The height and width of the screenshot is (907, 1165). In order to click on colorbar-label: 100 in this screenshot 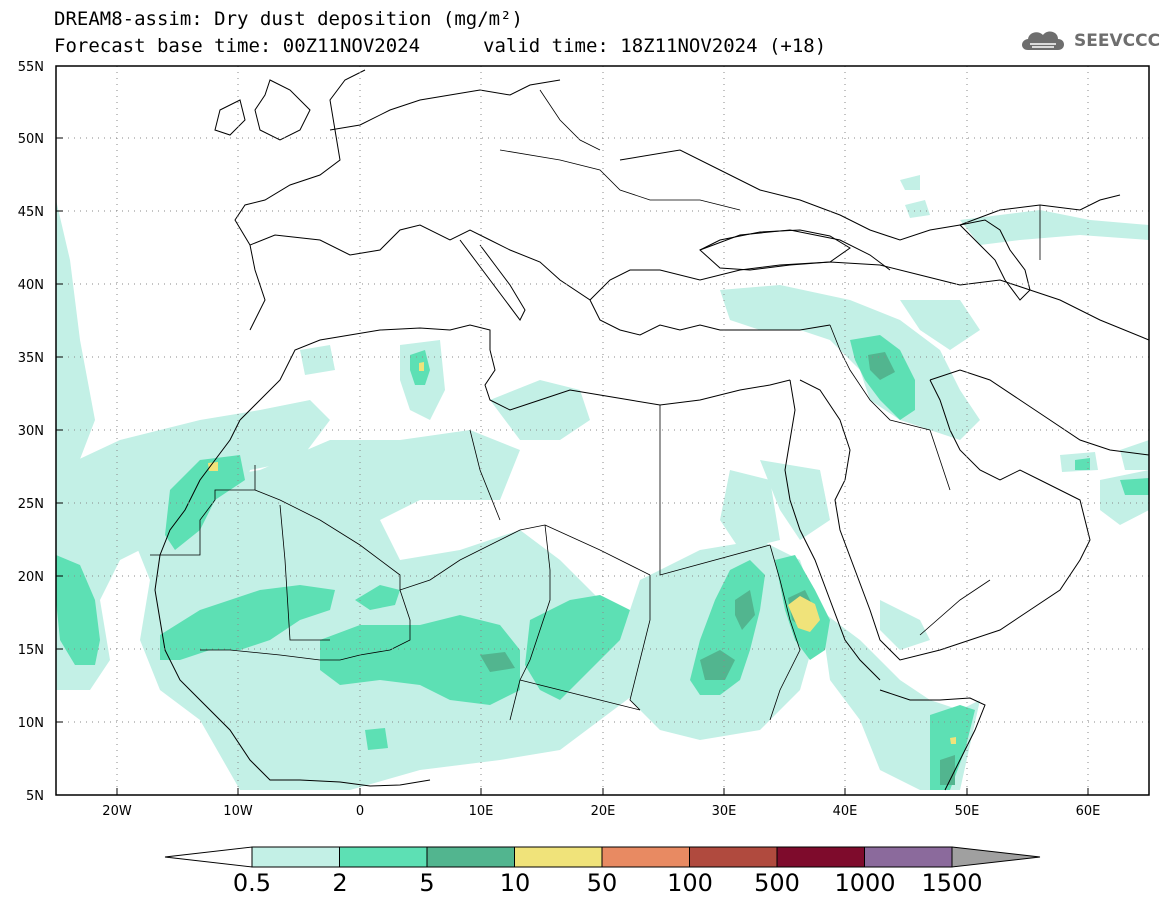, I will do `click(690, 883)`.